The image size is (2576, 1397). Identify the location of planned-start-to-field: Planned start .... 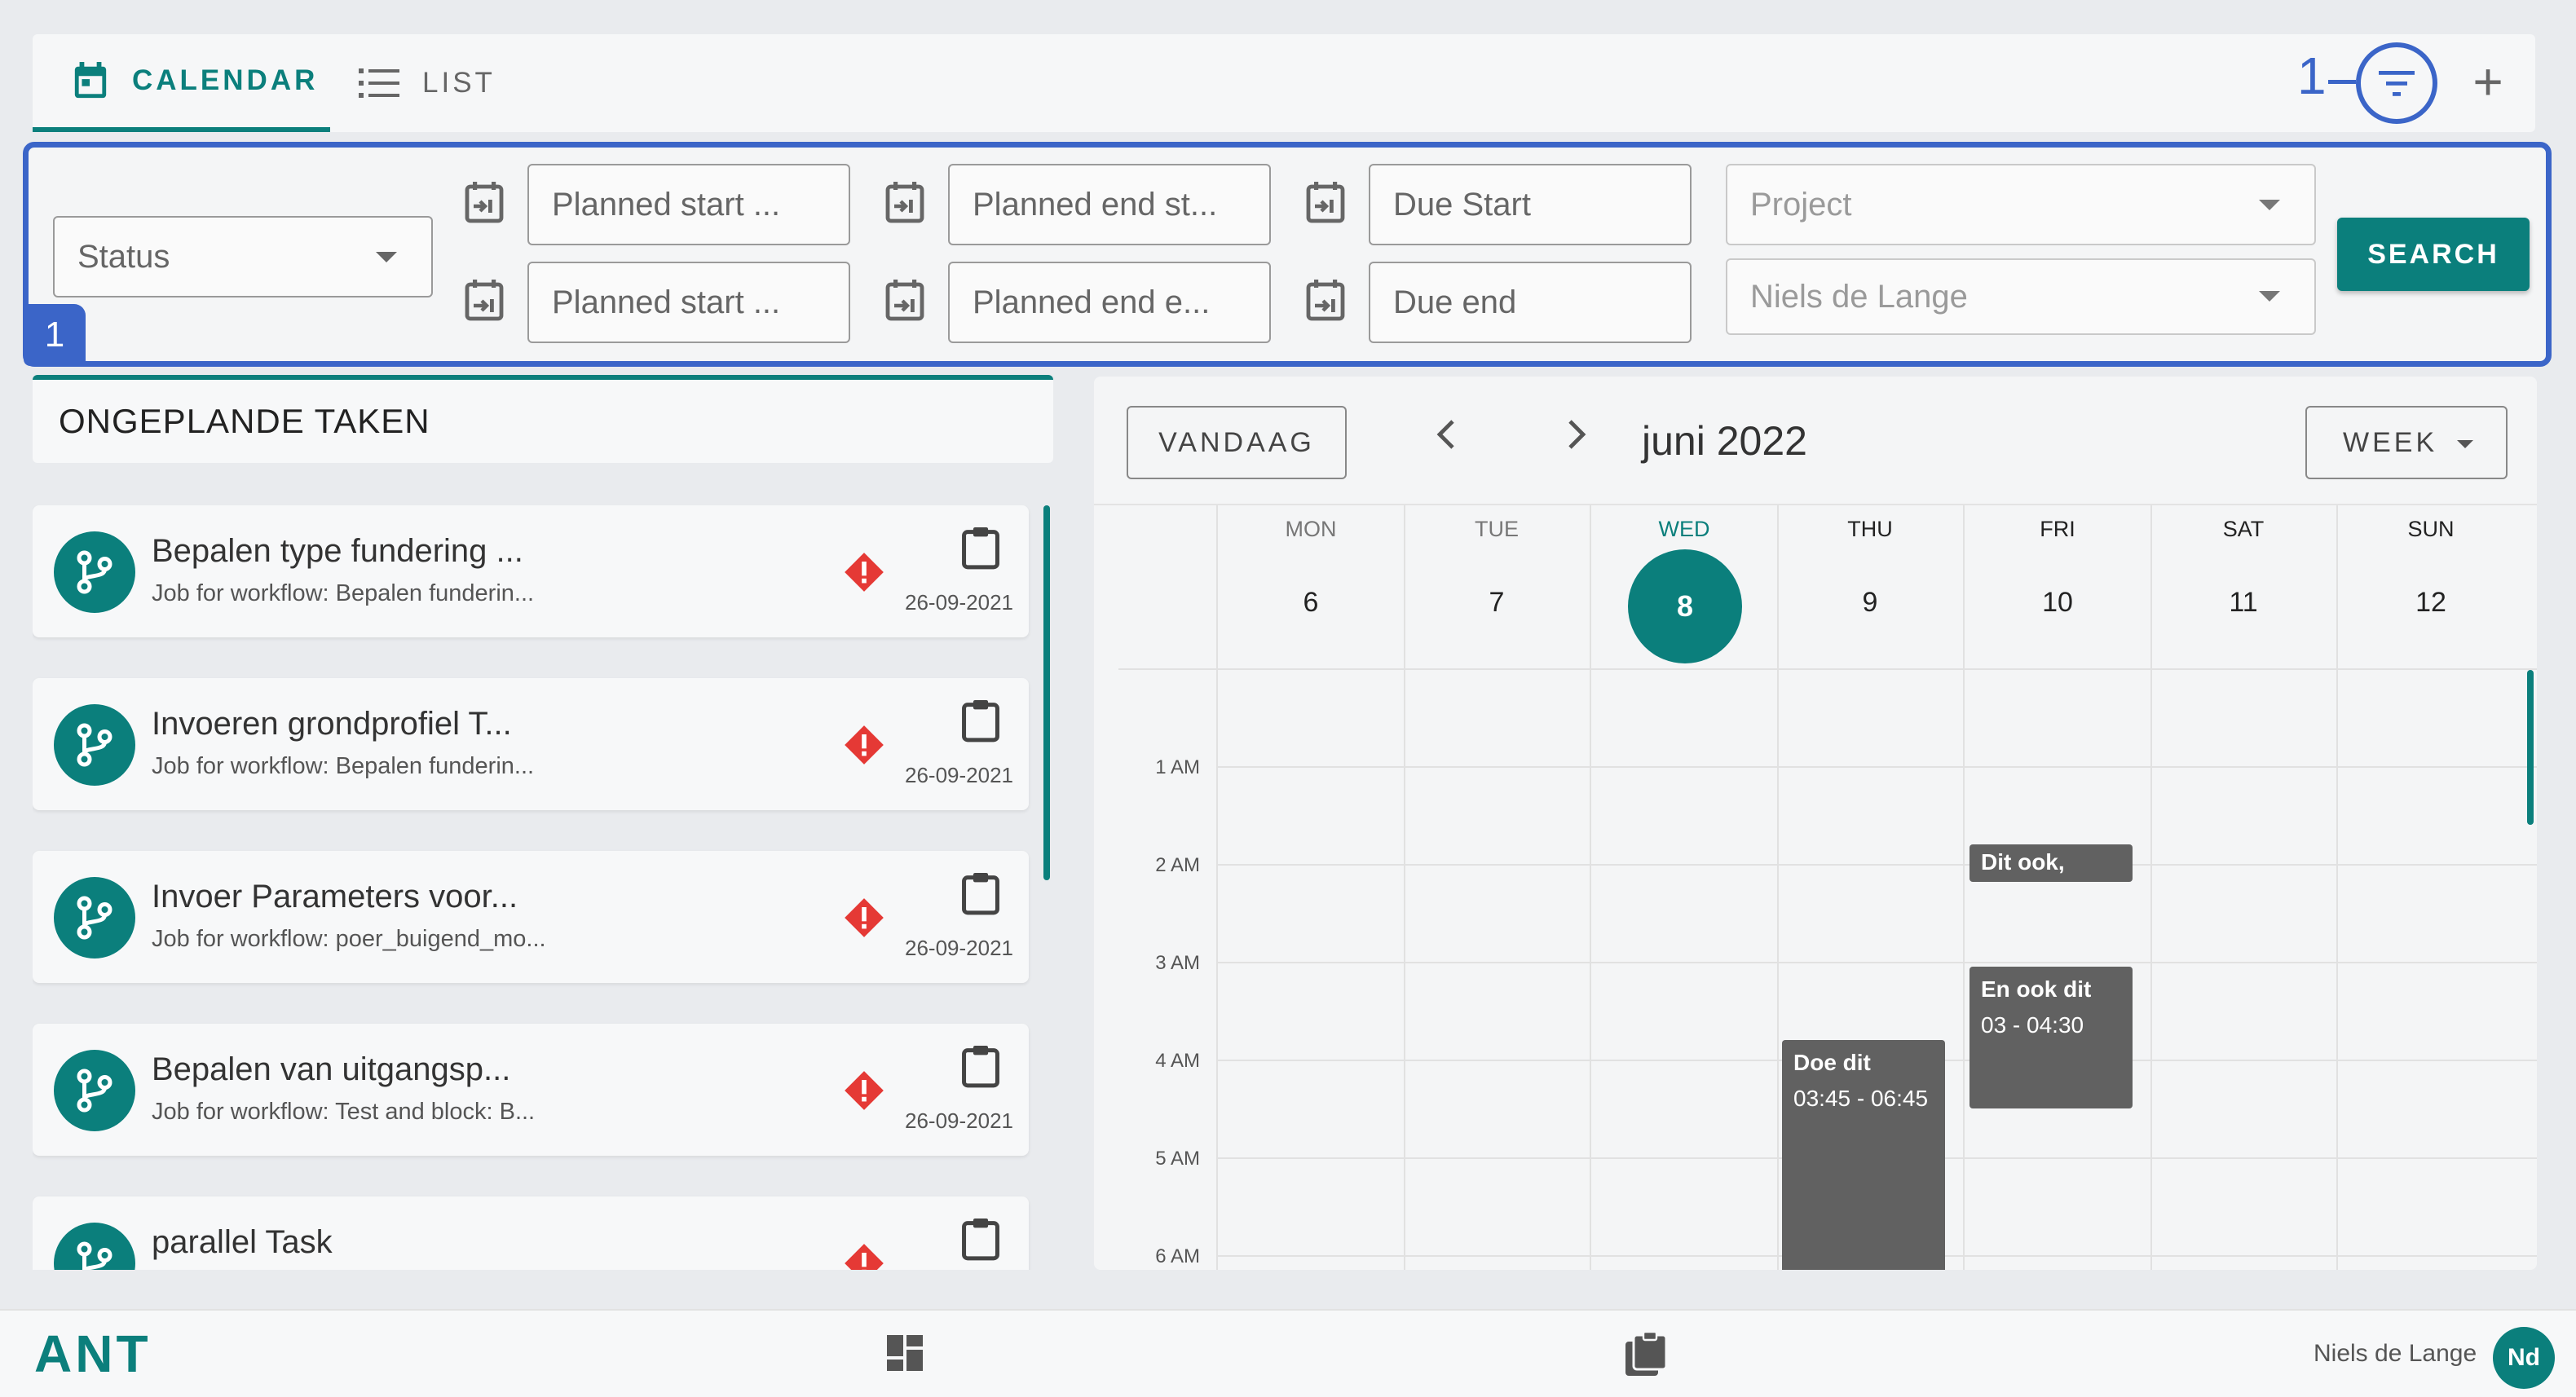
(688, 302).